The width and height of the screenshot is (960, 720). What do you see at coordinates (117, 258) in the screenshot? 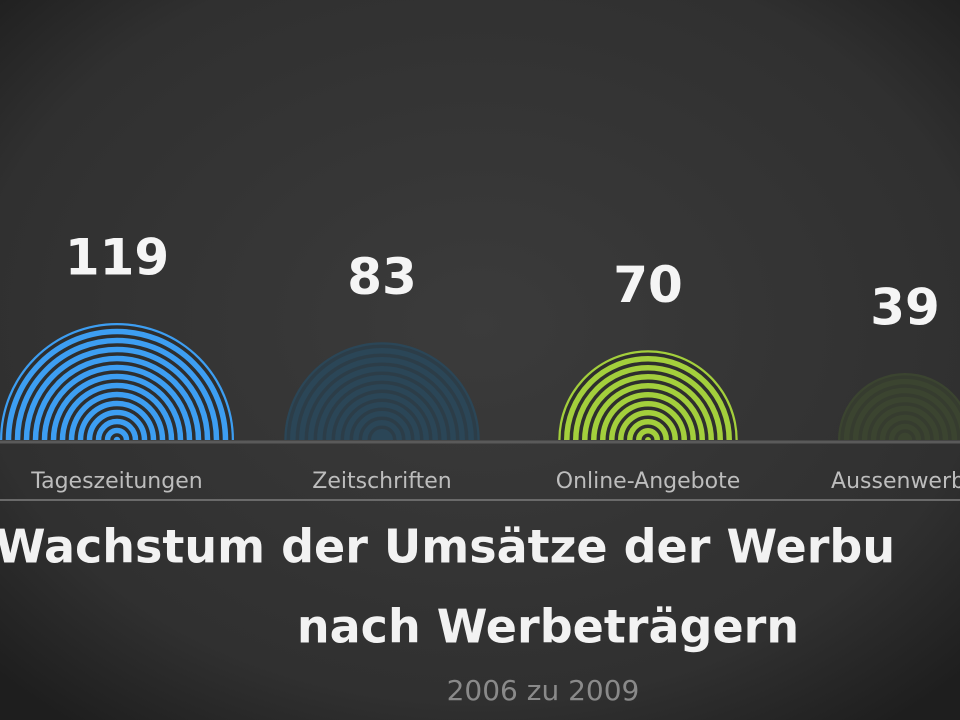
I see `value-label: 119` at bounding box center [117, 258].